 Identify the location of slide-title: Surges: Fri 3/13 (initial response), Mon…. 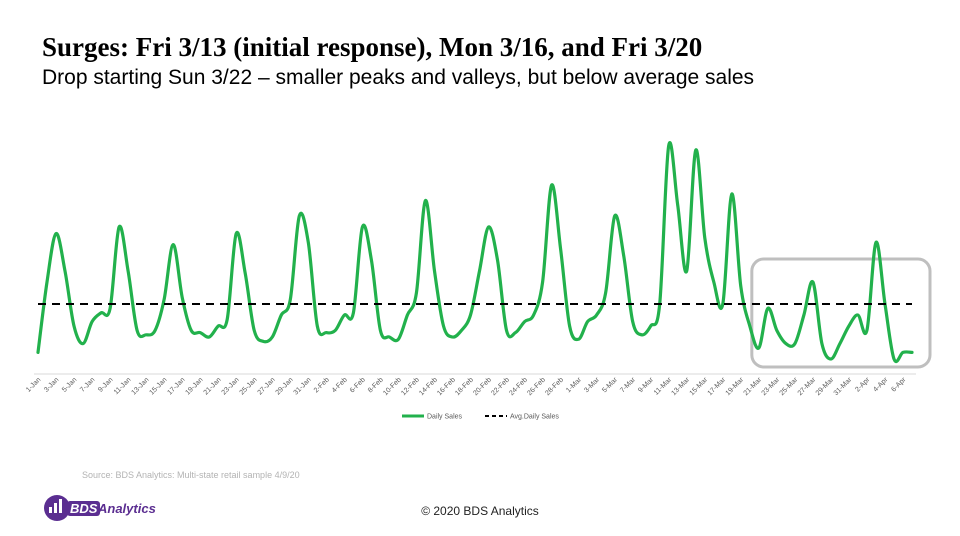
(372, 47).